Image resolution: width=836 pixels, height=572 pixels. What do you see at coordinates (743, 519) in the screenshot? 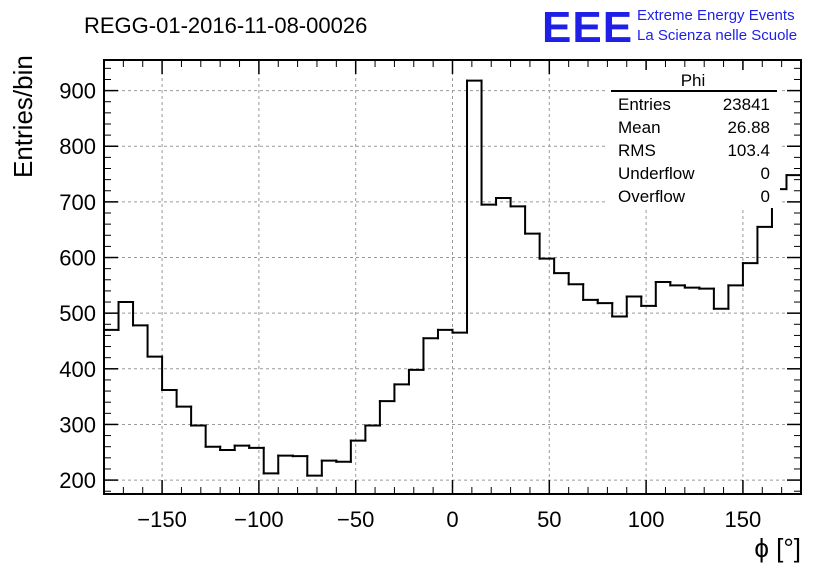
I see `x-tick-label: 150` at bounding box center [743, 519].